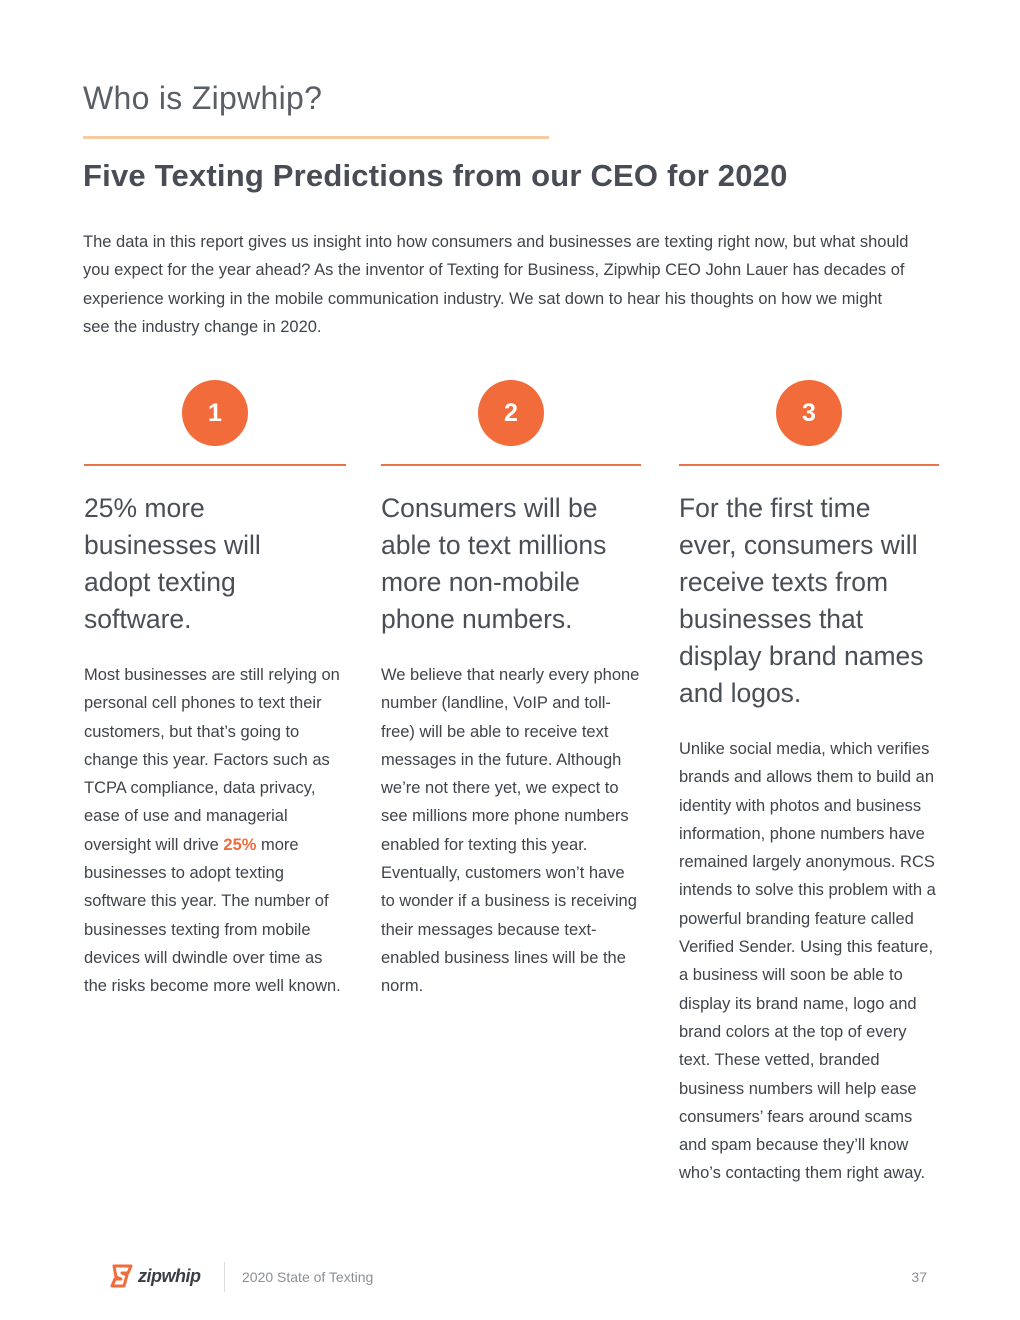 The height and width of the screenshot is (1320, 1020). Describe the element at coordinates (316, 137) in the screenshot. I see `title-rule` at that location.